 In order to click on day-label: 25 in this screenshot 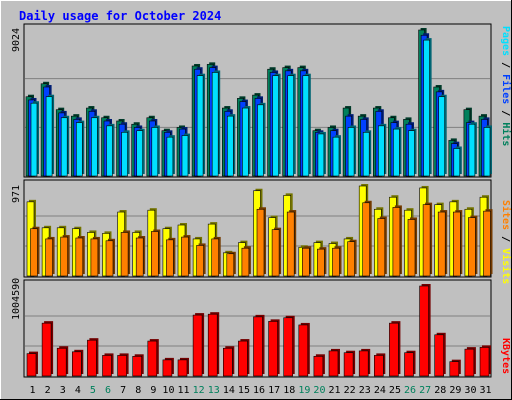, I will do `click(395, 390)`.